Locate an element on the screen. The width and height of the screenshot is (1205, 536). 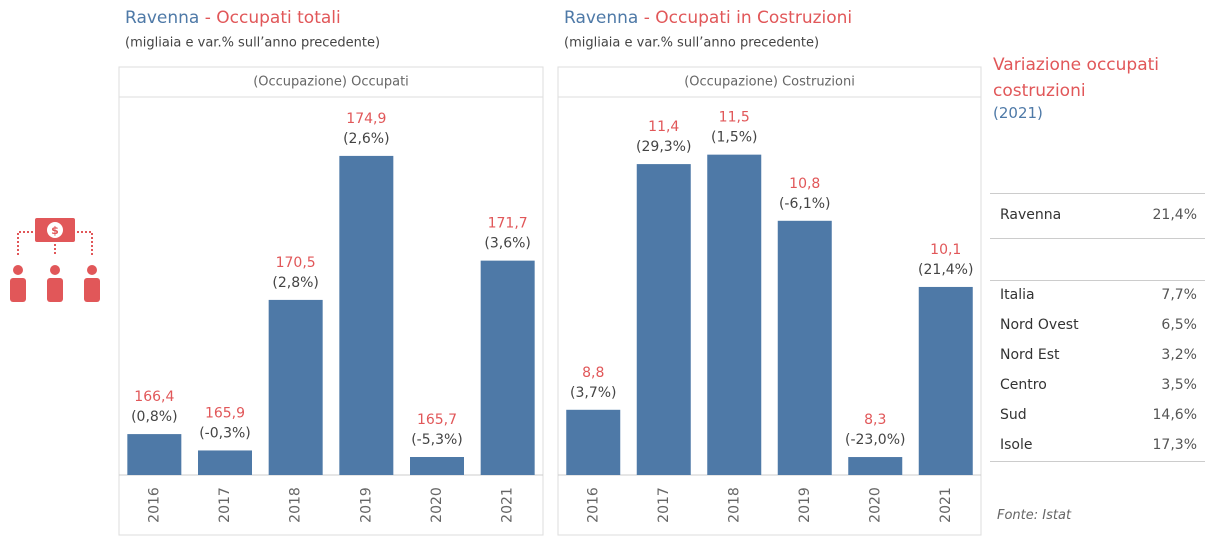
table-row: Centro 3,5% is located at coordinates (1097, 385).